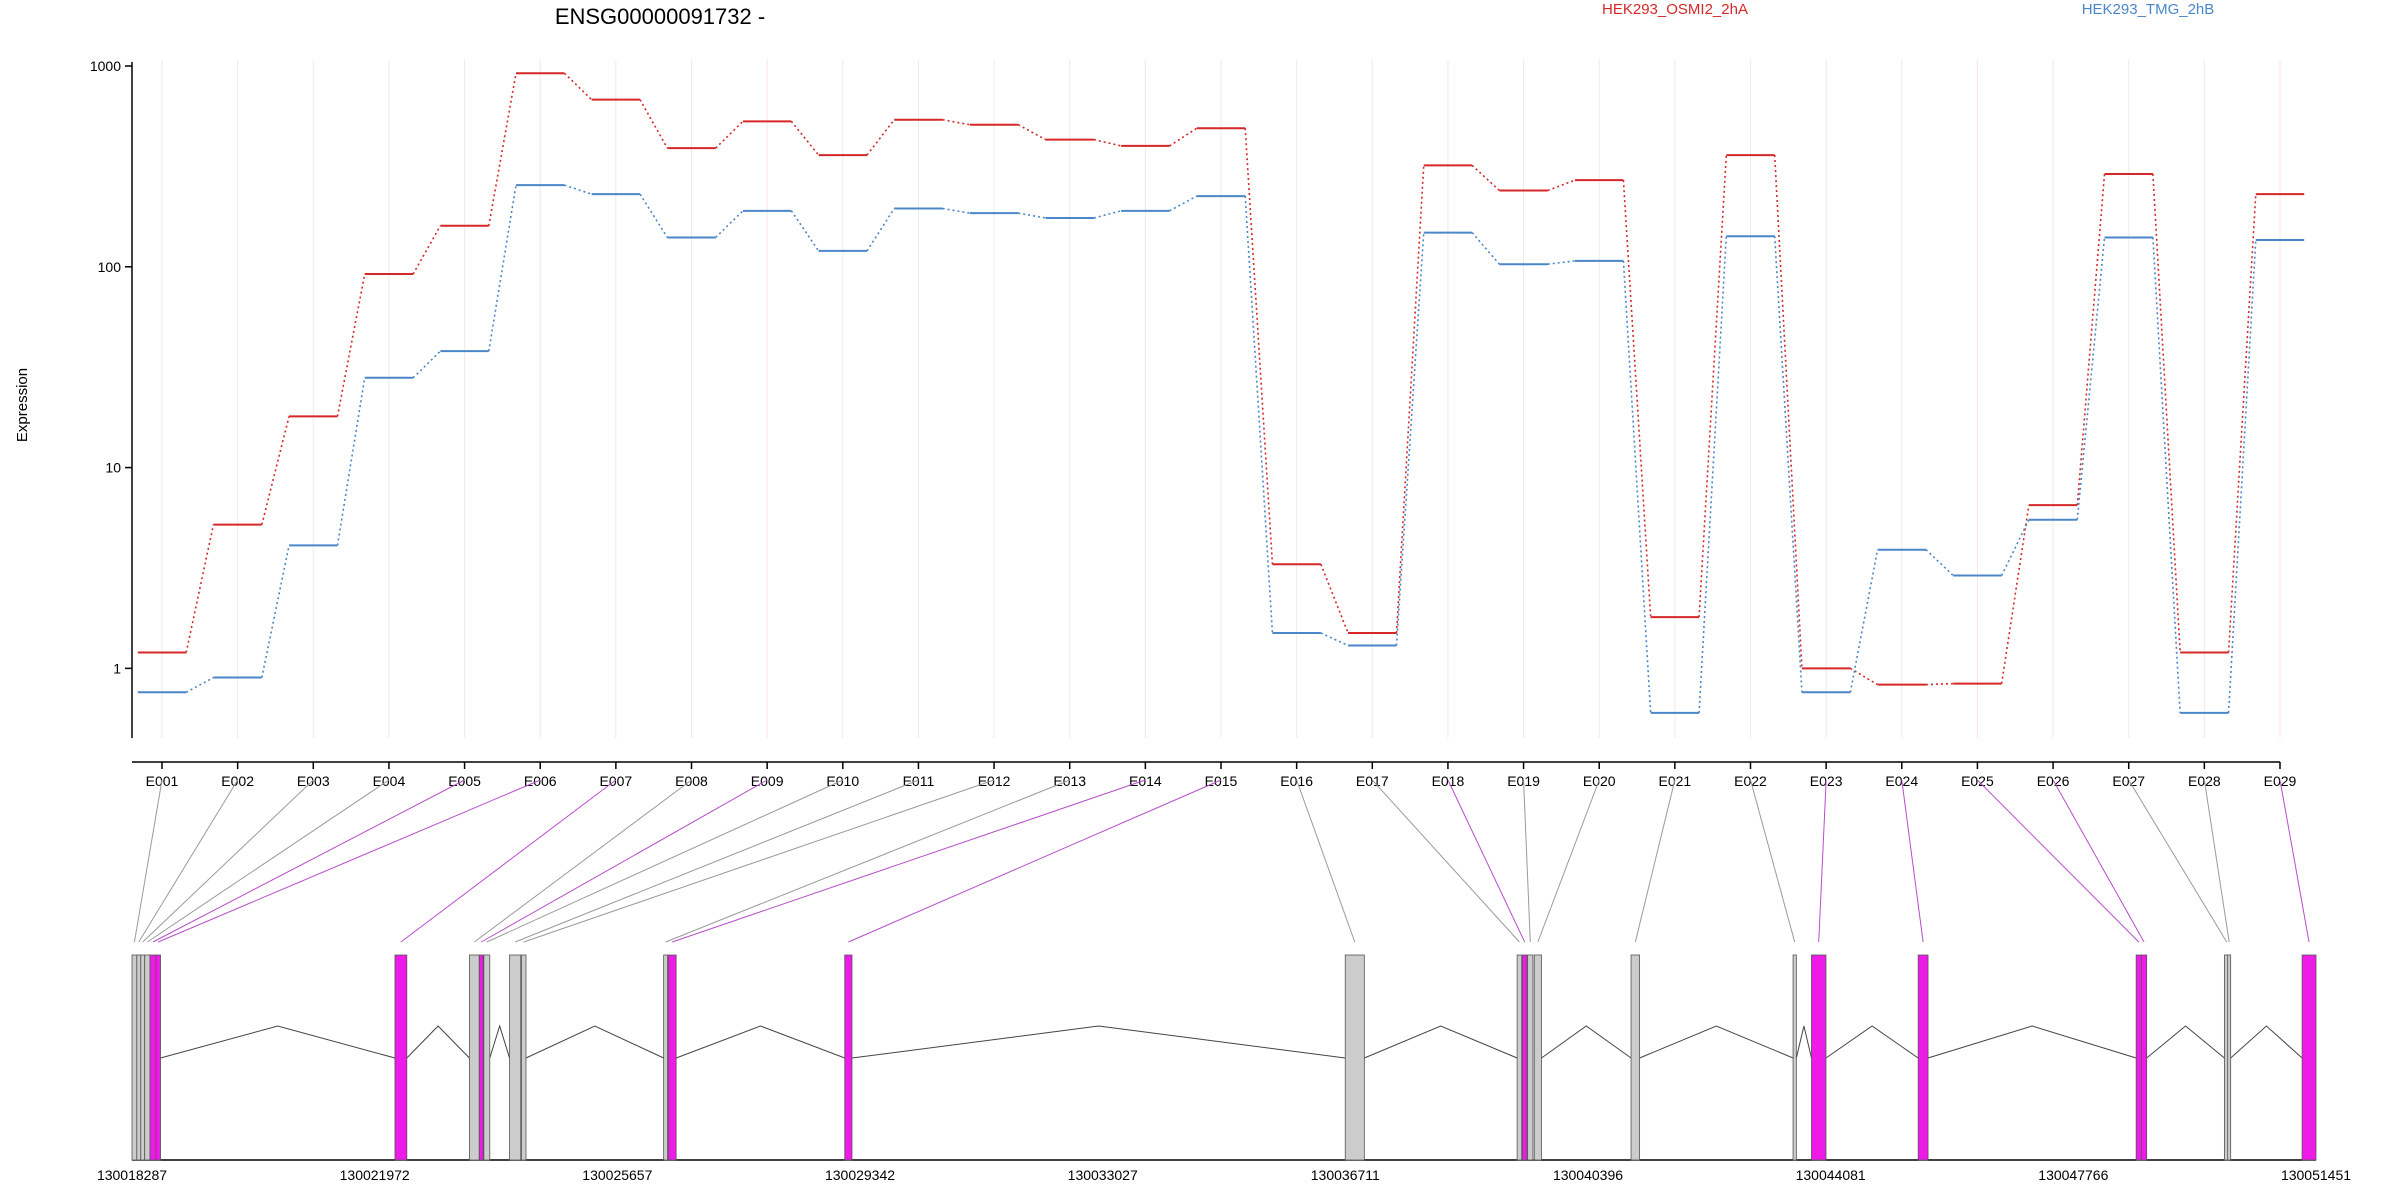 This screenshot has width=2400, height=1200. Describe the element at coordinates (1568, 861) in the screenshot. I see `exon-leader-e020` at that location.